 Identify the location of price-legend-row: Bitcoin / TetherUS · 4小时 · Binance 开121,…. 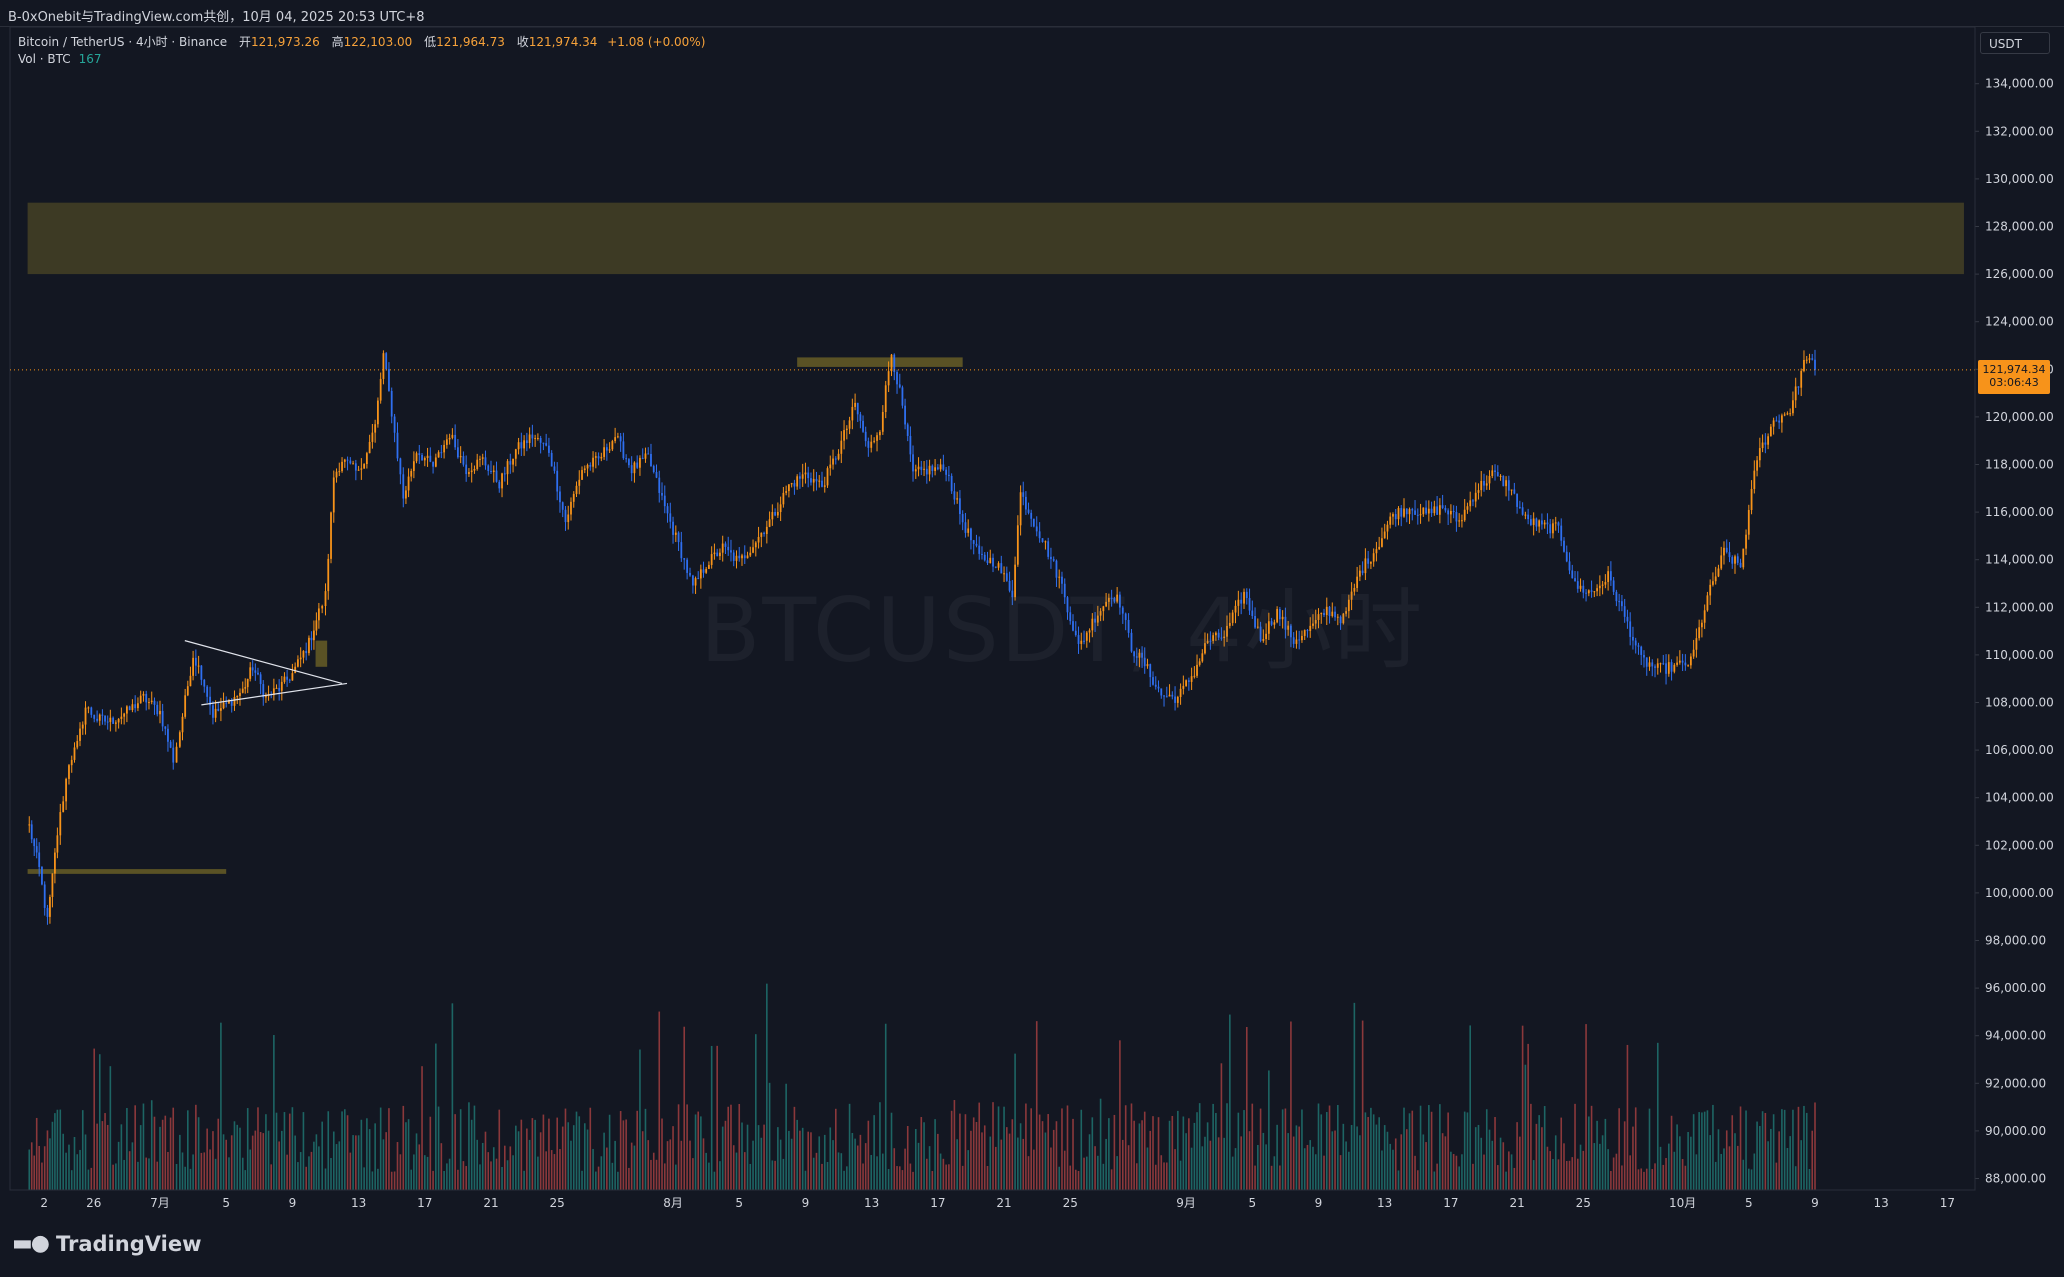
(361, 42).